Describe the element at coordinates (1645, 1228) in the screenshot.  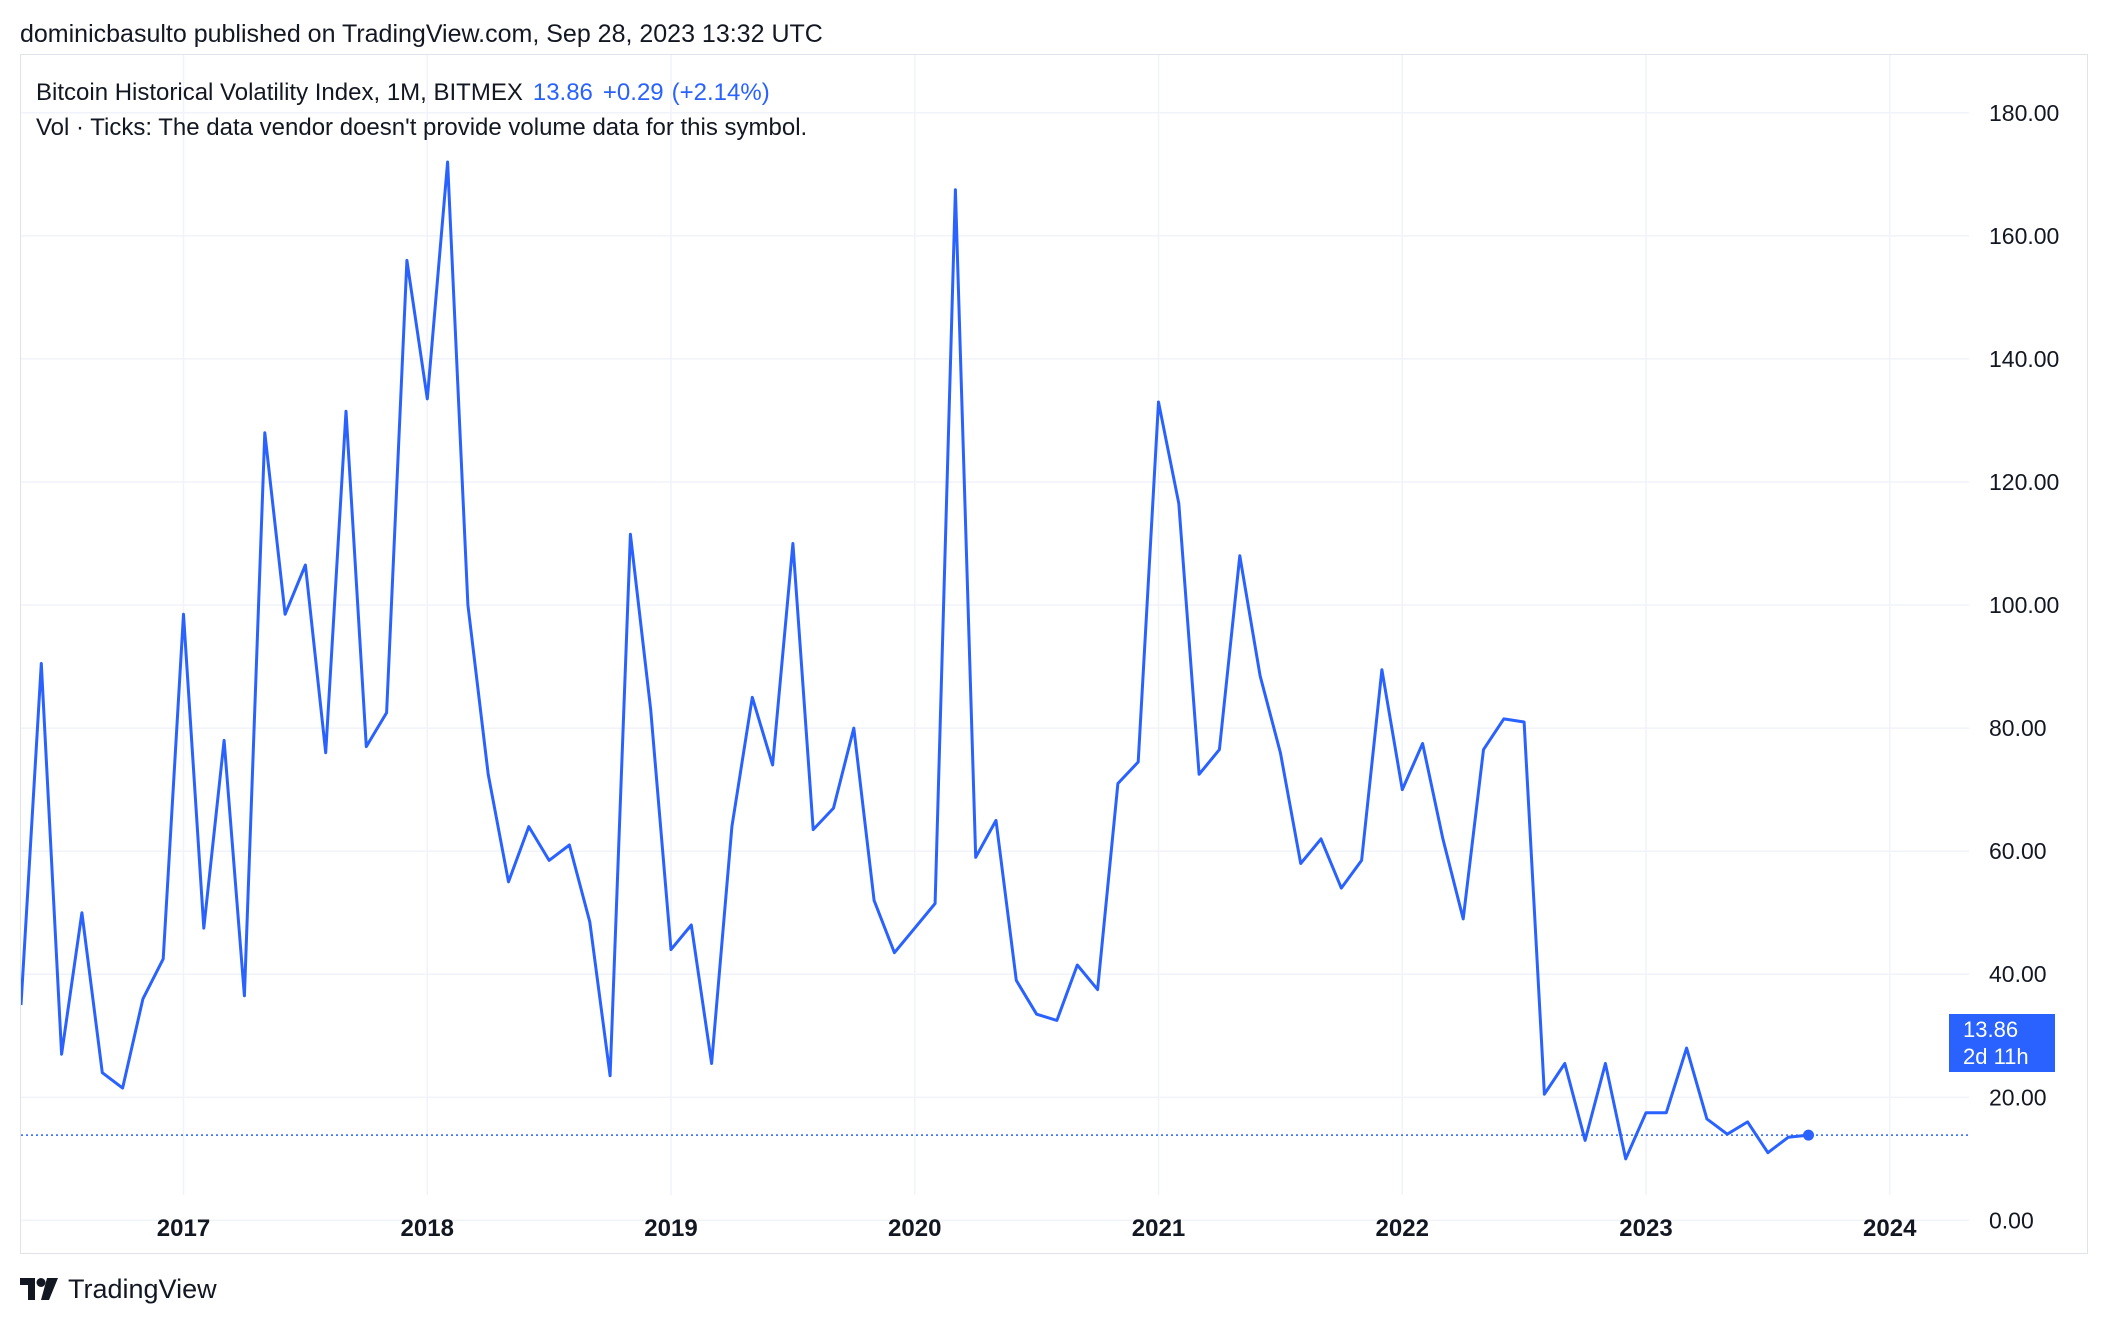
I see `x-tick-label: 2023` at that location.